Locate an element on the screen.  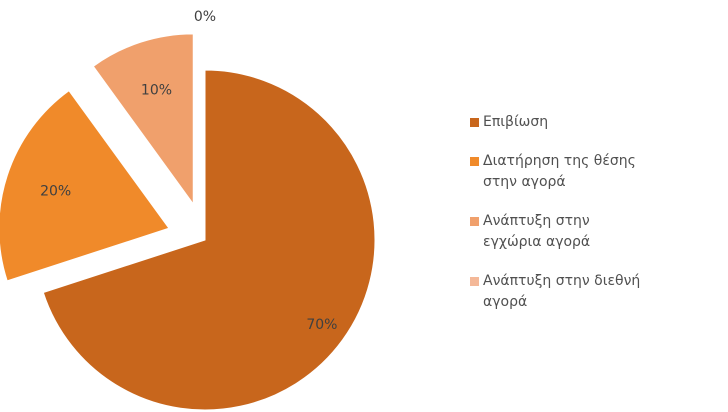
data-label: 0% is located at coordinates (205, 17).